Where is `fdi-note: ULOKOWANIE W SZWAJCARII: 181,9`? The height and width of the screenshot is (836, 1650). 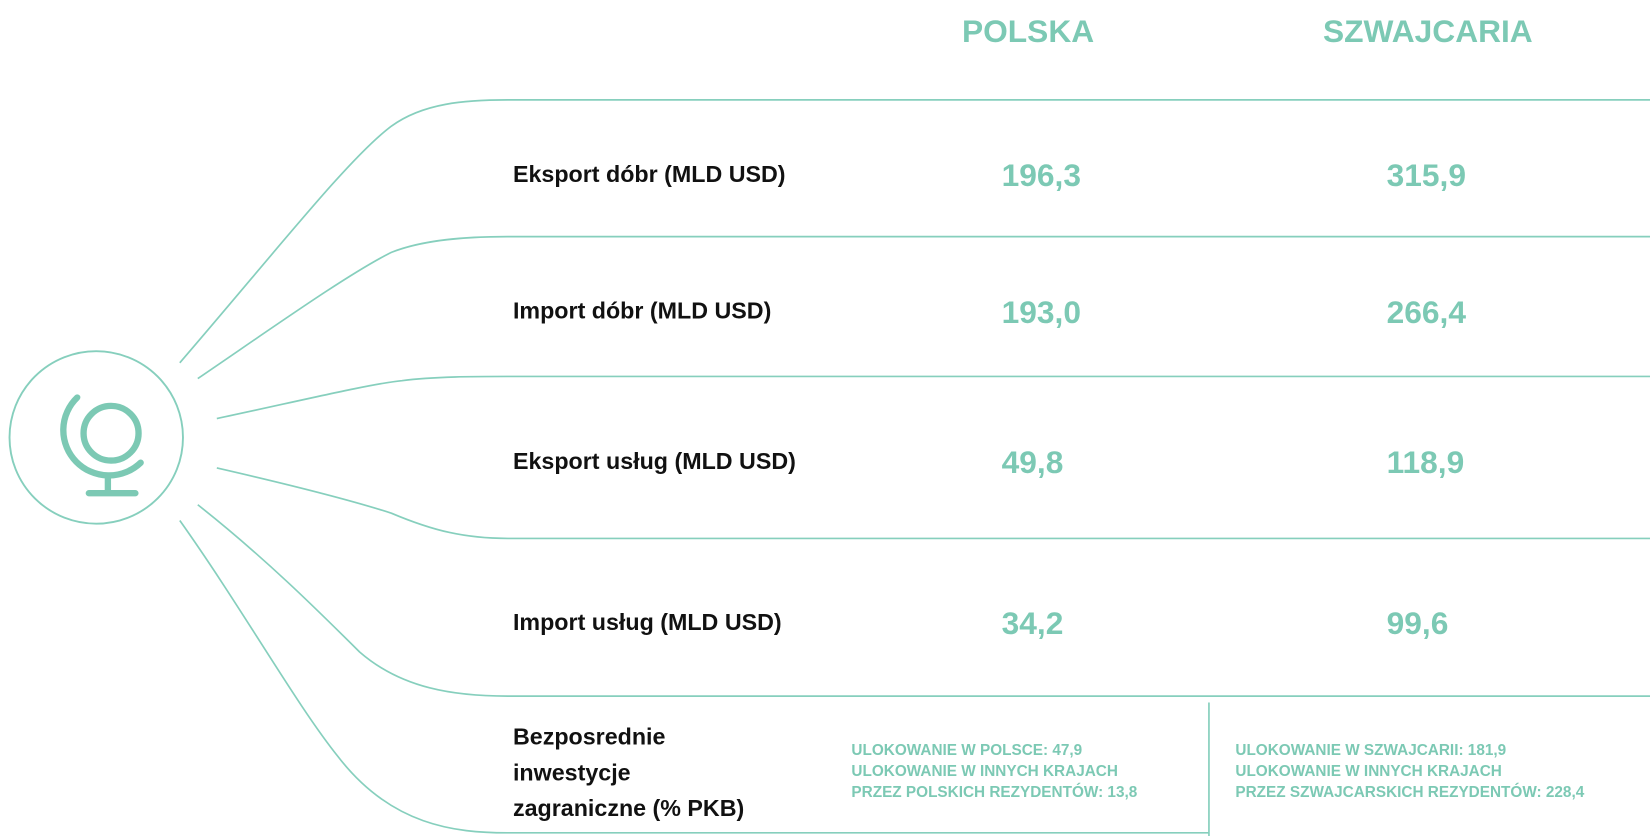
fdi-note: ULOKOWANIE W SZWAJCARII: 181,9 is located at coordinates (1370, 750).